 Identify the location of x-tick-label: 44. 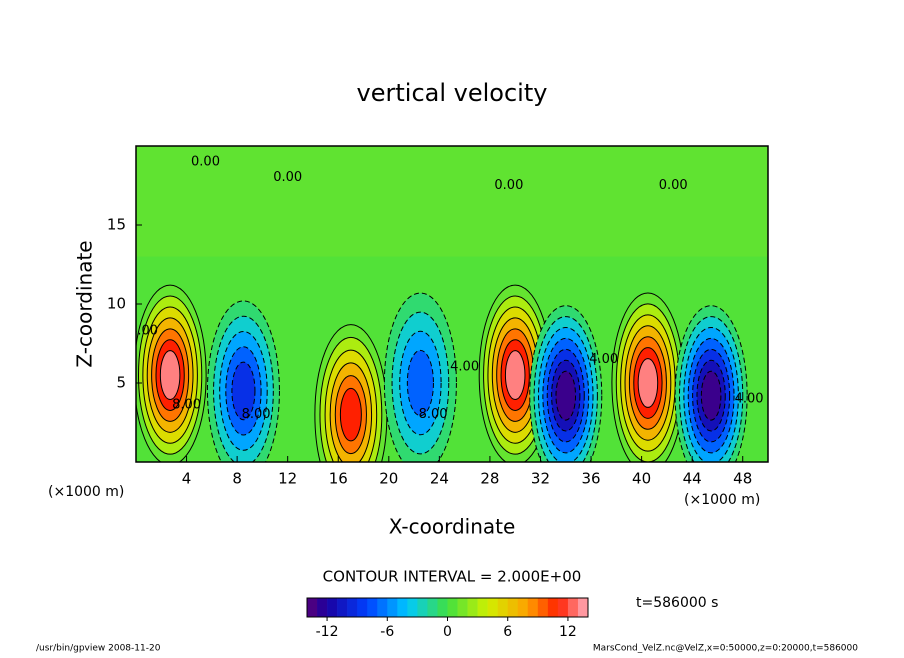
(692, 479).